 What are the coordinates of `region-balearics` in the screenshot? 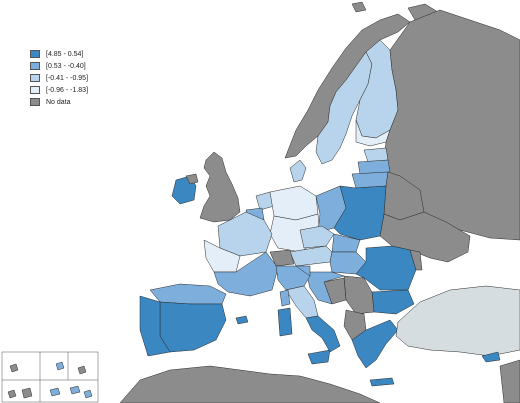 It's located at (242, 320).